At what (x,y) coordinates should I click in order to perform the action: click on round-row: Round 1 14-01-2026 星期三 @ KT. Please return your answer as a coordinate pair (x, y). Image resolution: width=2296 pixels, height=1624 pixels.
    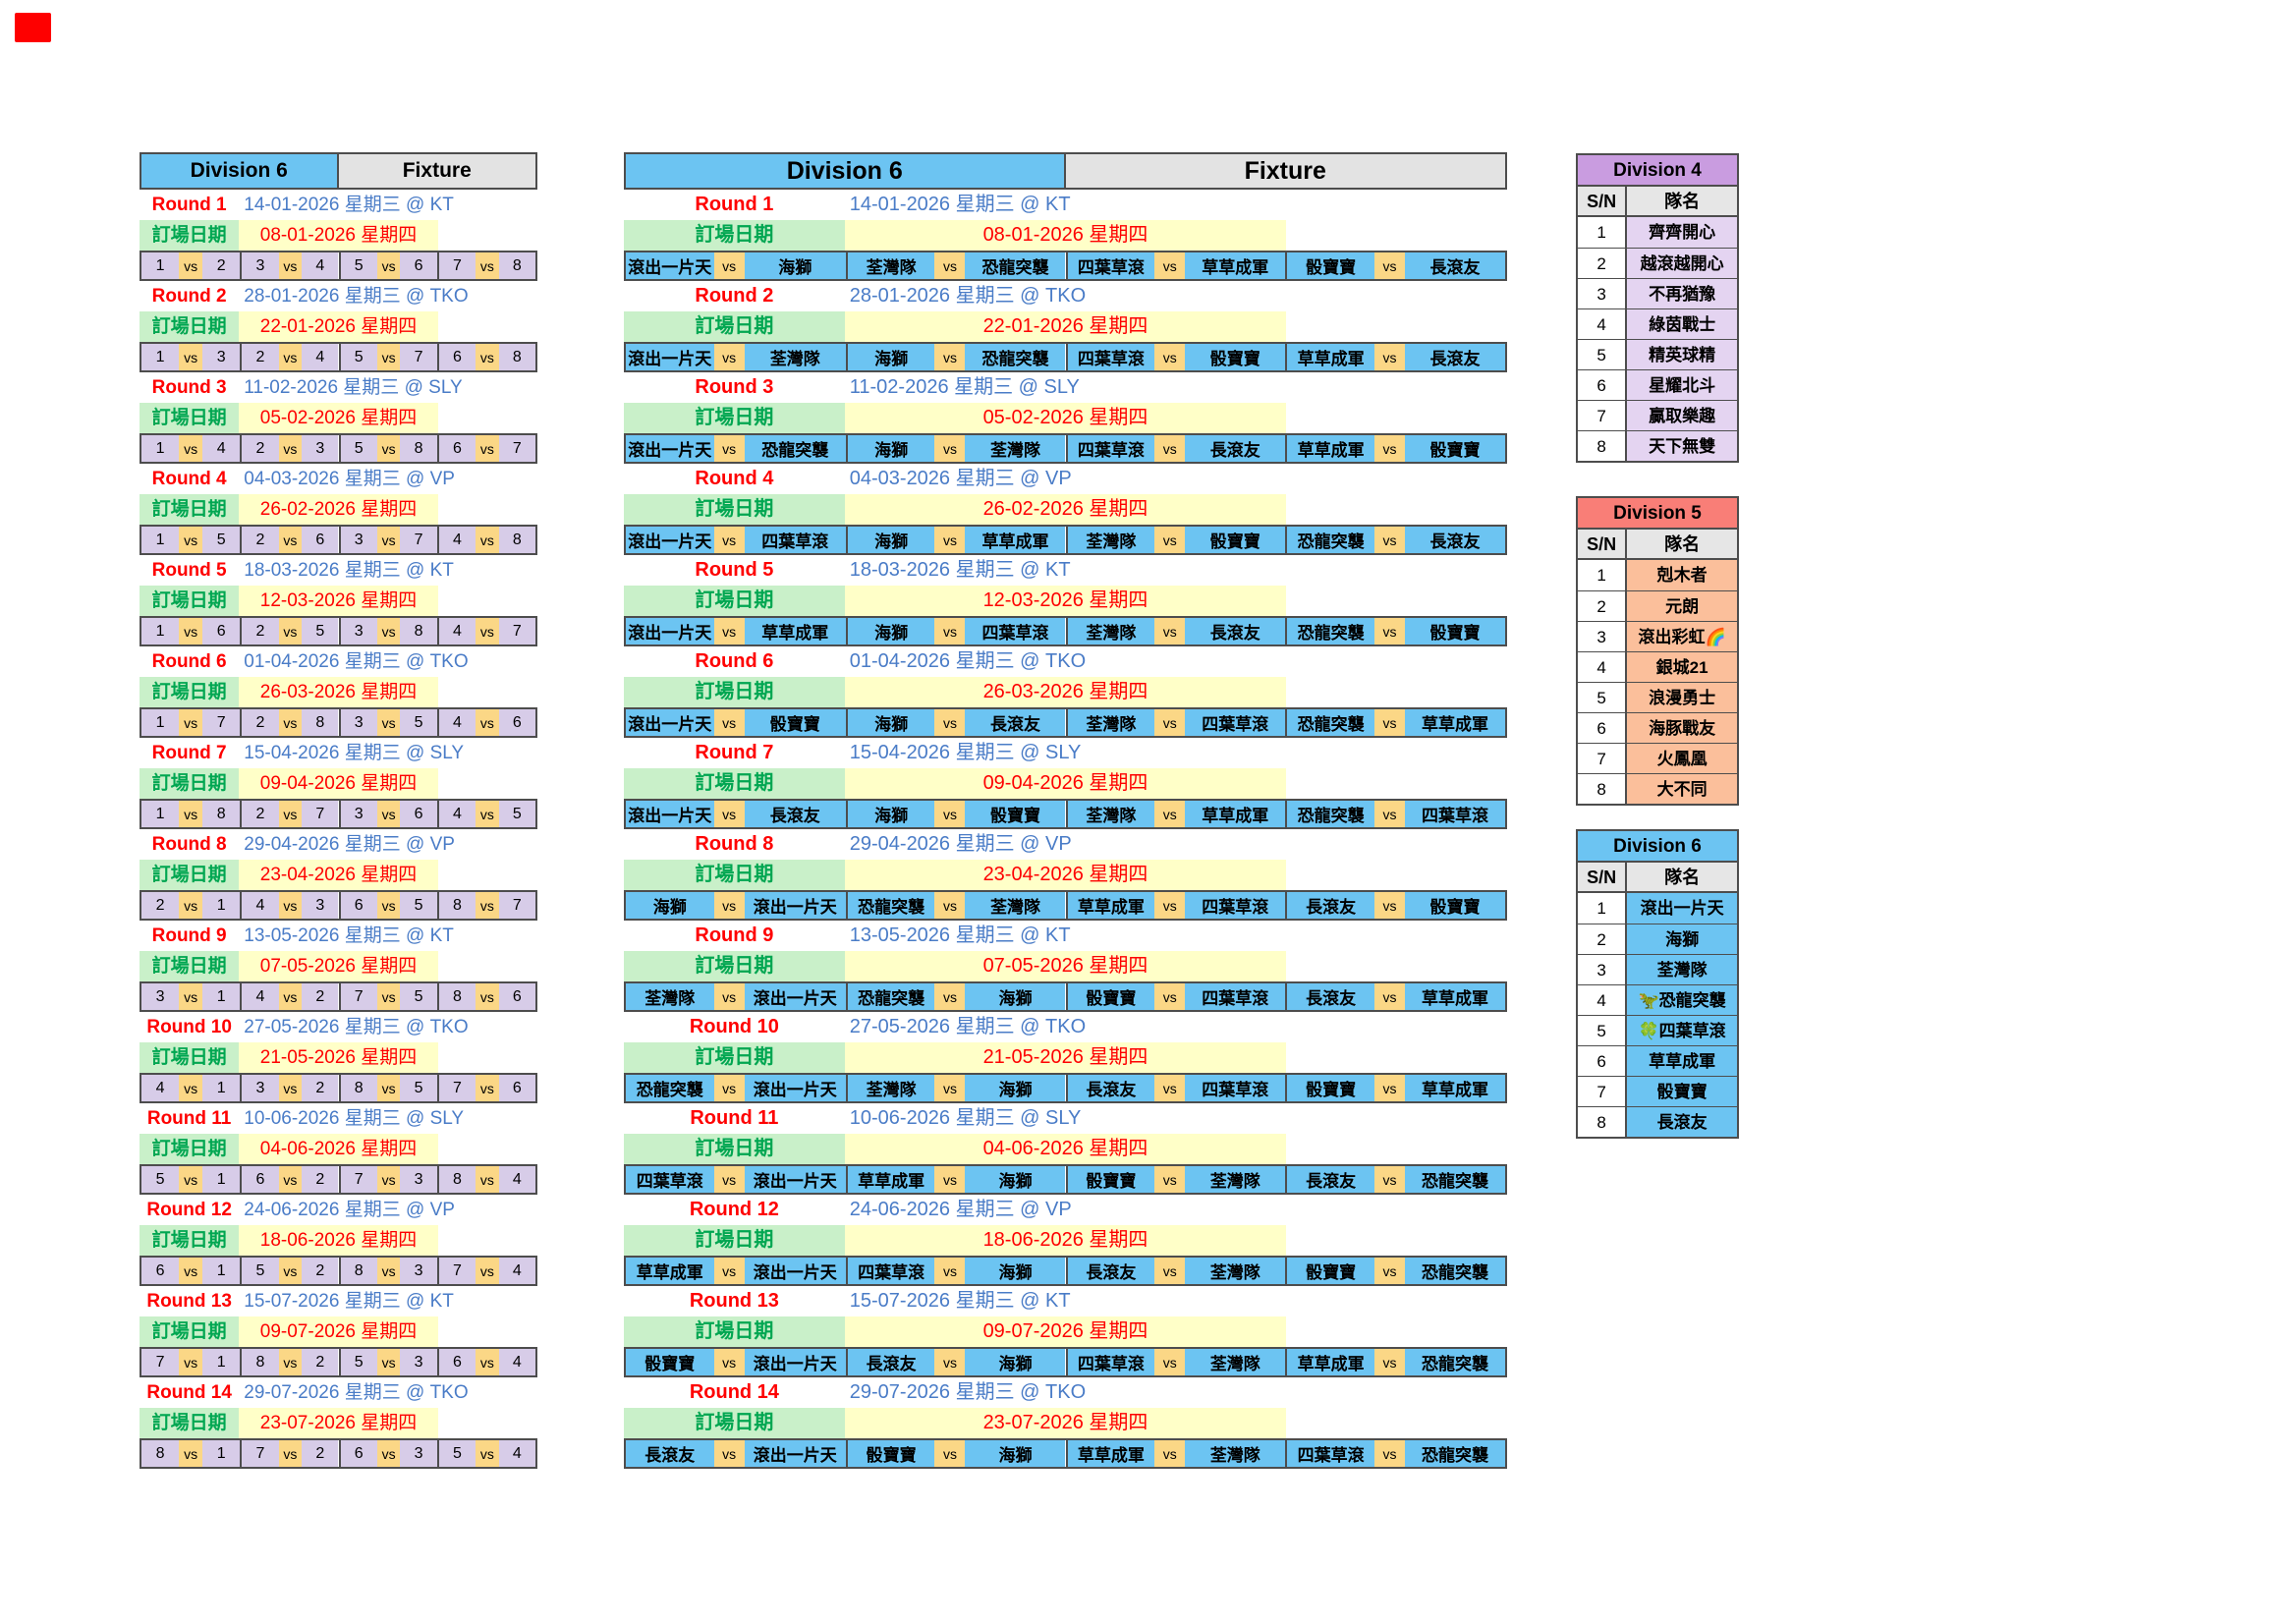
    Looking at the image, I should click on (1065, 205).